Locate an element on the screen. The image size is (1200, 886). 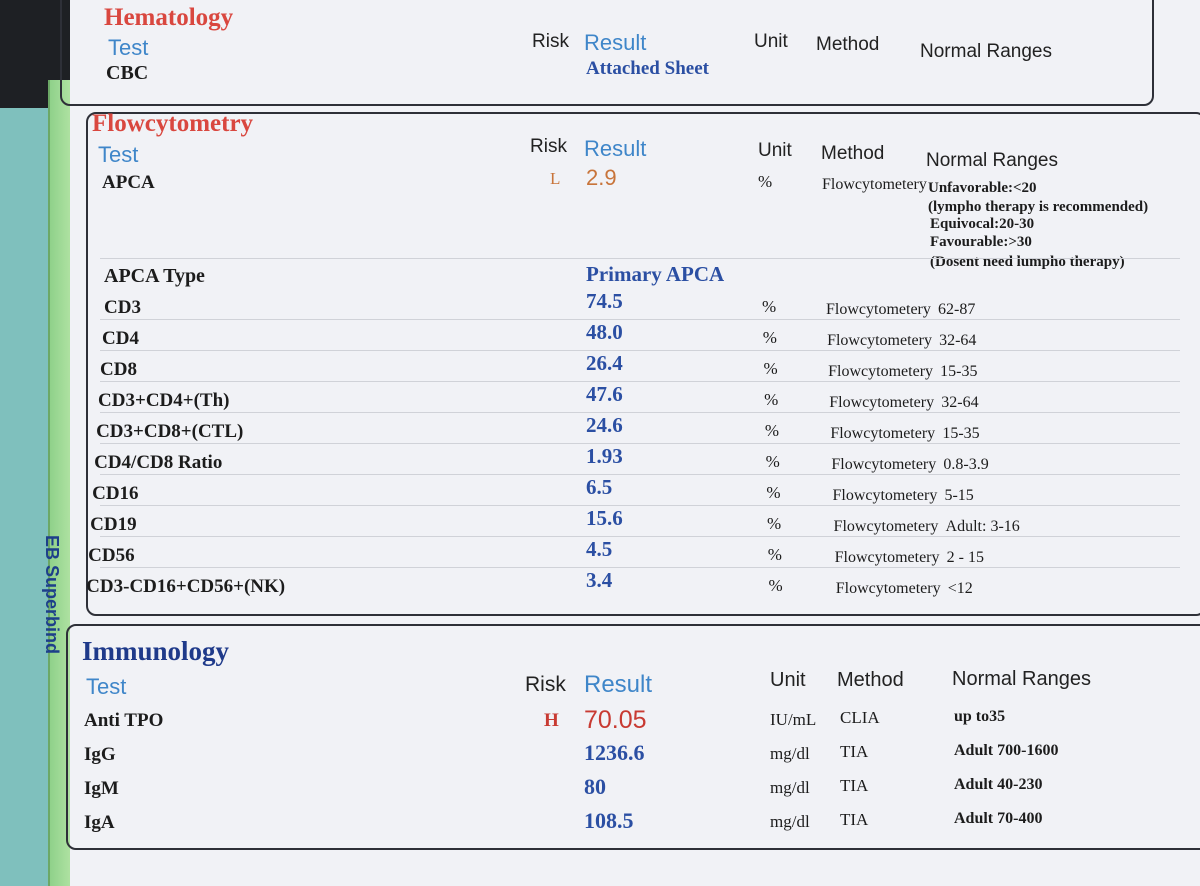
flowcytometry-header-unit: Unit is located at coordinates (775, 150).